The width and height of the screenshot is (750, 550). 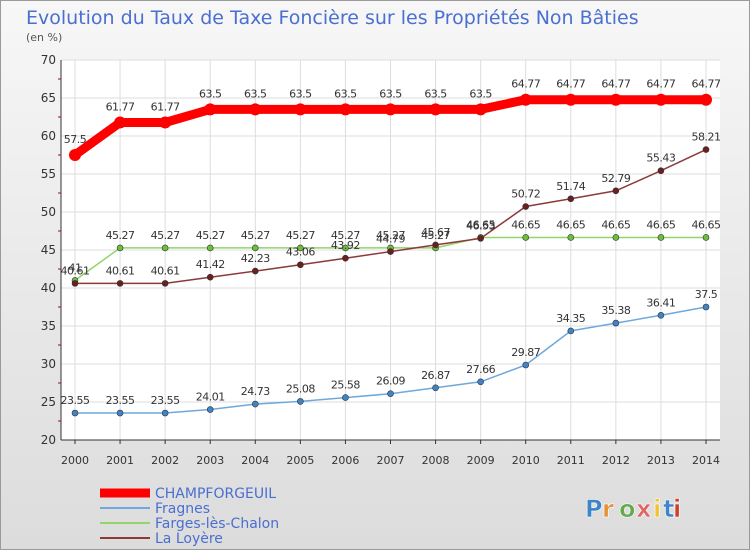 I want to click on legend-label: Fragnes, so click(x=182, y=509).